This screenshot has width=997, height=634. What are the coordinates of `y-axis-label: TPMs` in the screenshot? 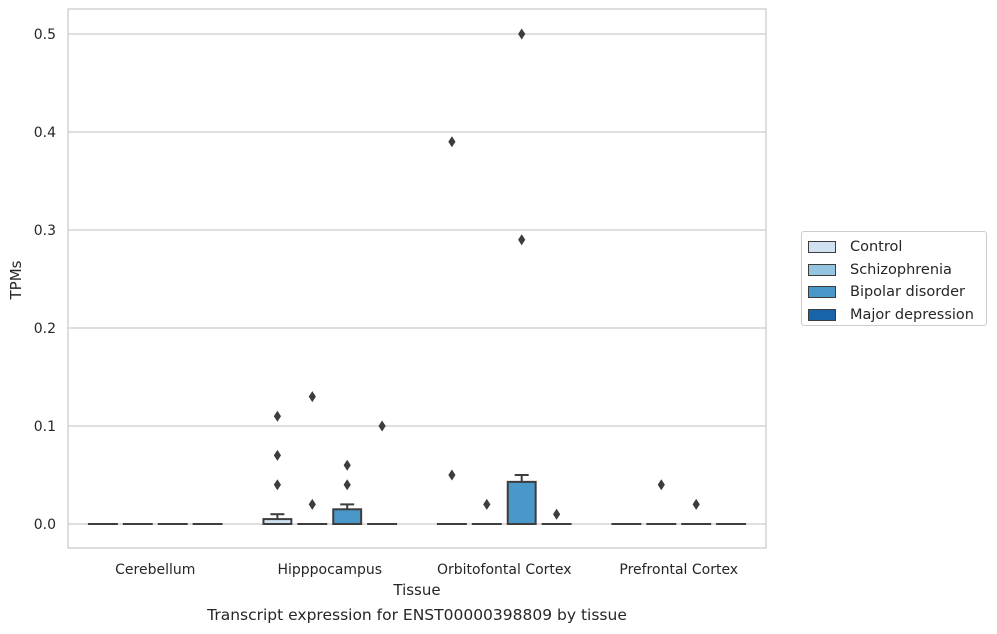 It's located at (16, 280).